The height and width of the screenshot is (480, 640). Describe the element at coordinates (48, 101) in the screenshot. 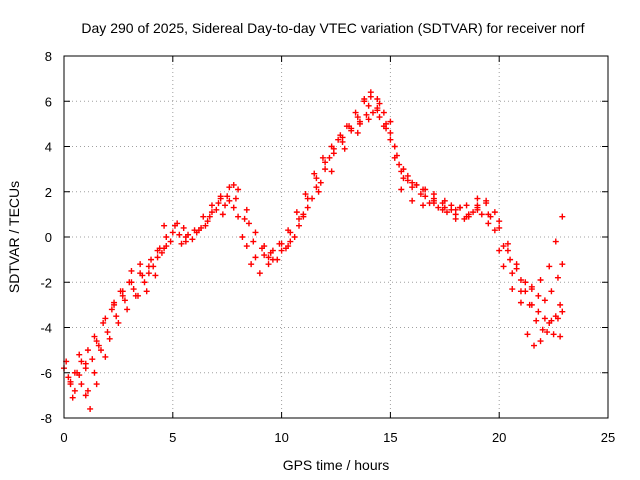

I see `y-tick-label: 6` at that location.